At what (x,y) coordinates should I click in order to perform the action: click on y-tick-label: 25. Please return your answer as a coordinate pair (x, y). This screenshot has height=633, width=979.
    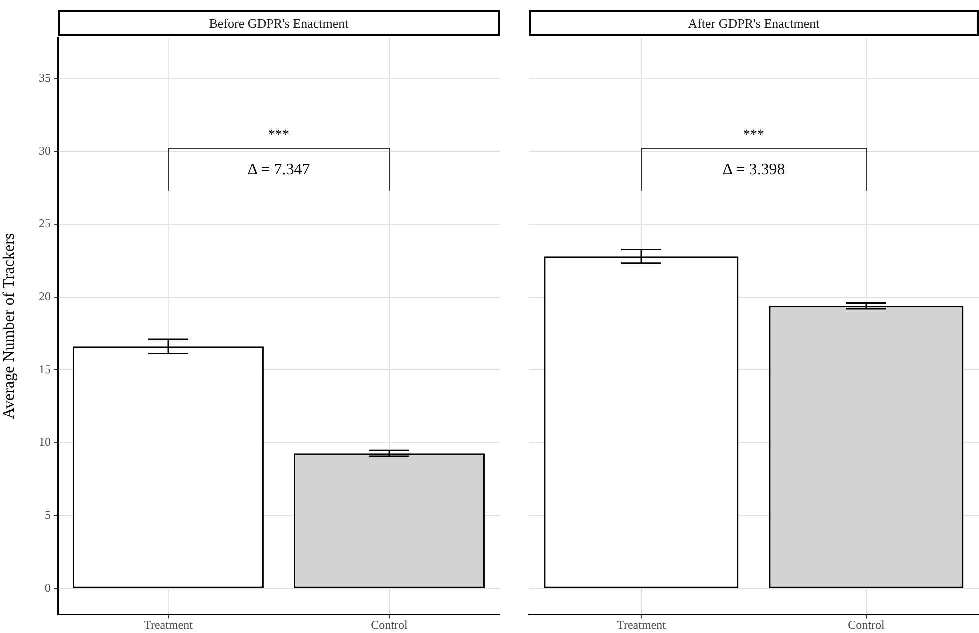
    Looking at the image, I should click on (45, 223).